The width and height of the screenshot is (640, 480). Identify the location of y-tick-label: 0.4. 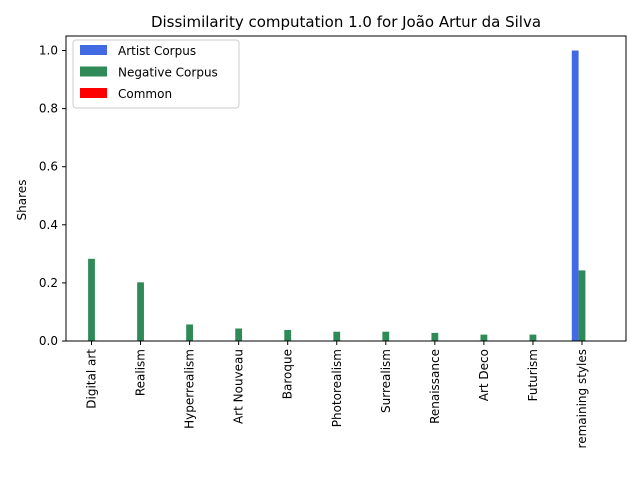
(48, 225).